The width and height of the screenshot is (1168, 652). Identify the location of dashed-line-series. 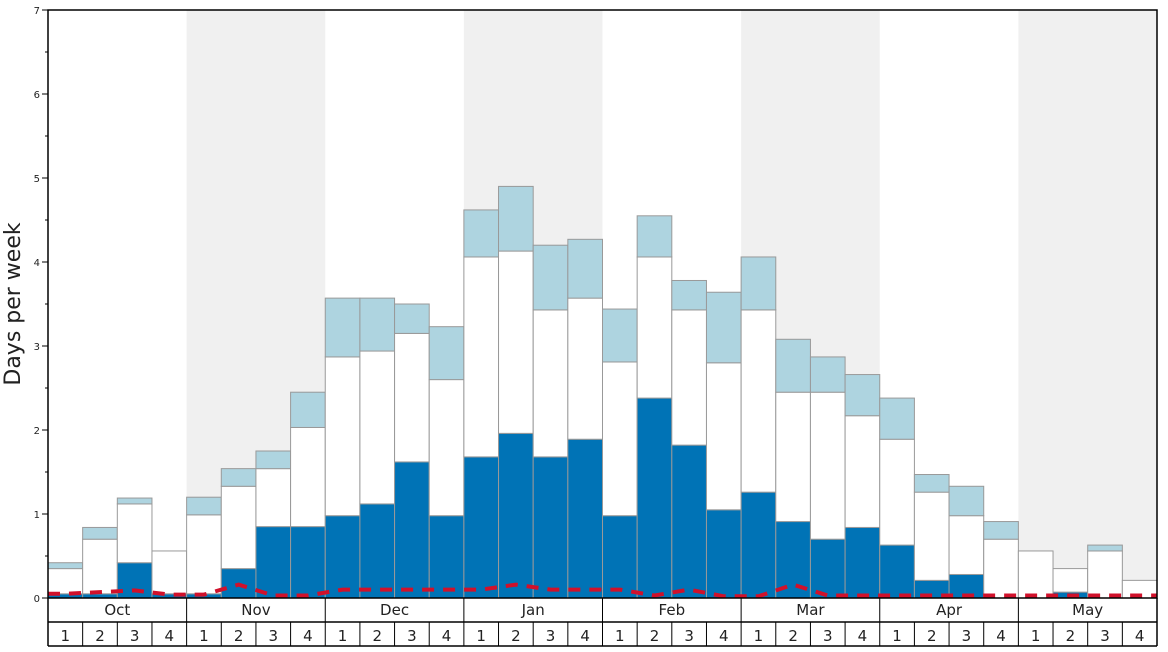
(602, 590).